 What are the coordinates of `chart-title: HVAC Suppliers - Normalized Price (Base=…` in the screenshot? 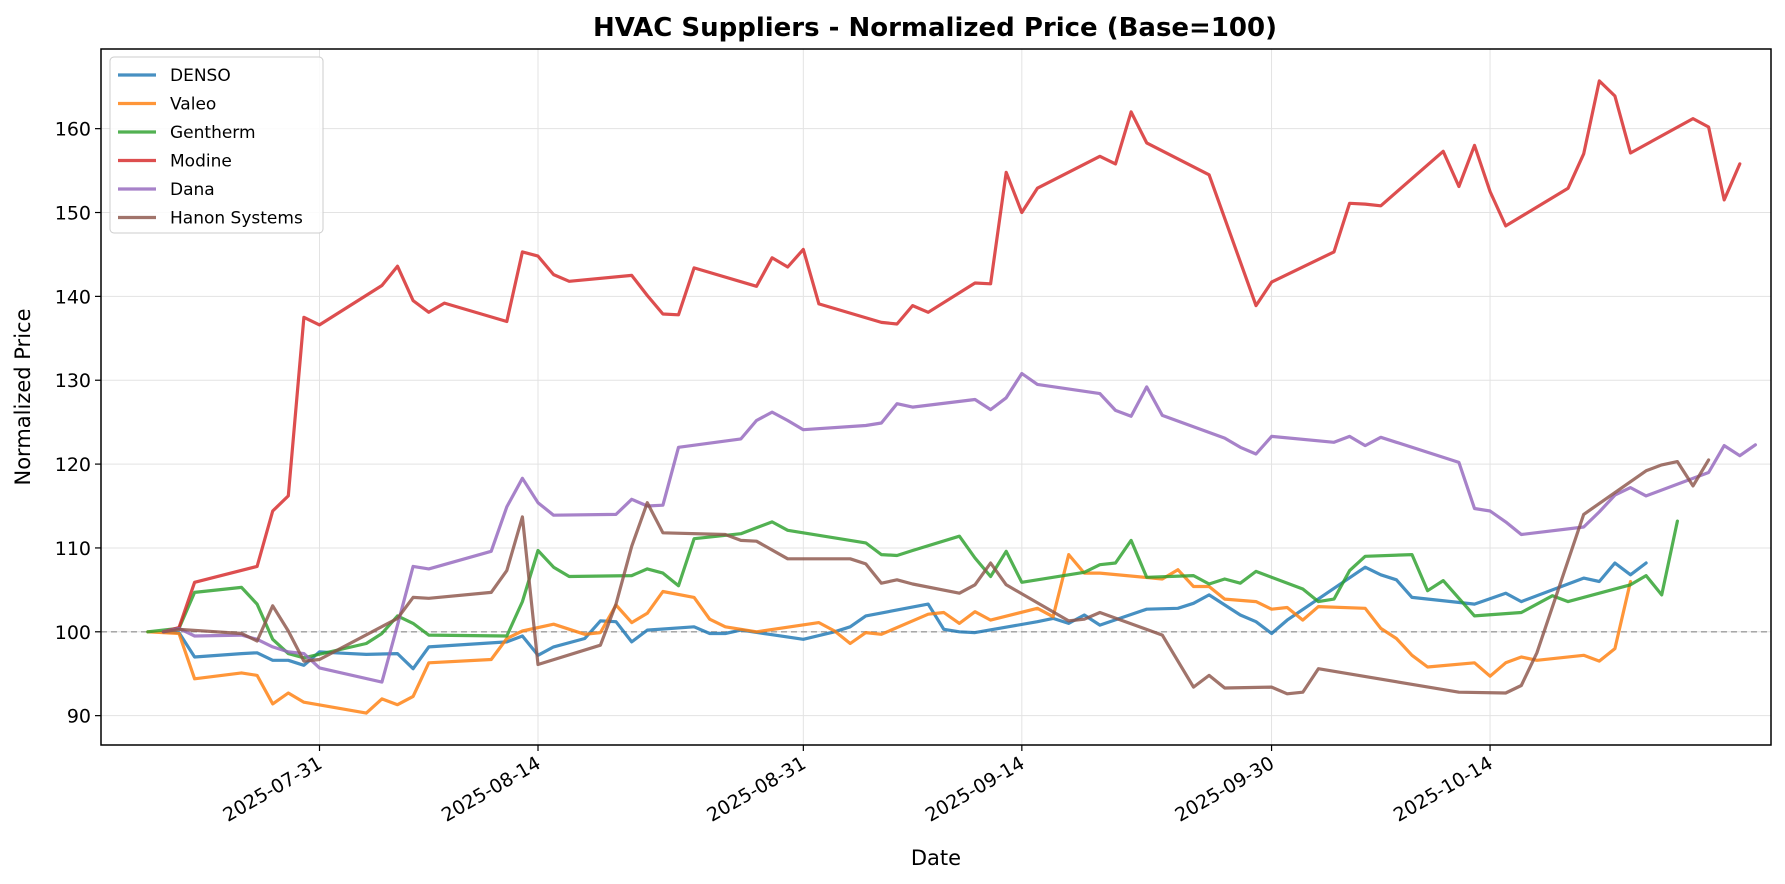 It's located at (935, 28).